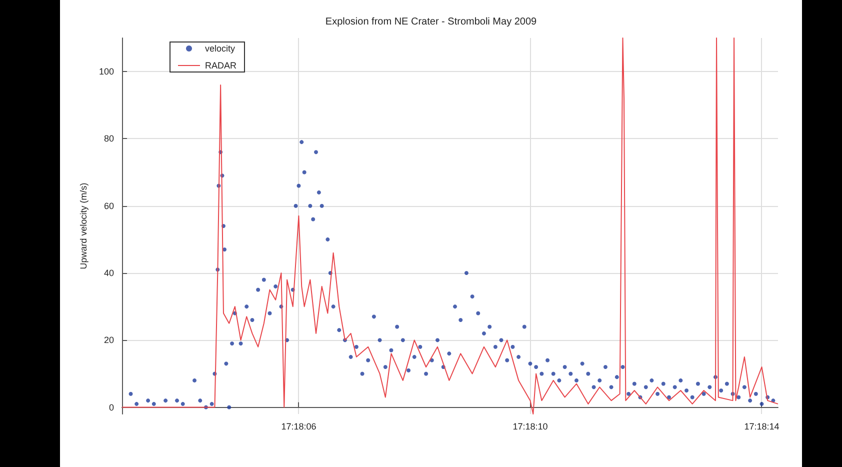 The image size is (842, 467). What do you see at coordinates (298, 427) in the screenshot?
I see `x-tick-label: 17:18:06` at bounding box center [298, 427].